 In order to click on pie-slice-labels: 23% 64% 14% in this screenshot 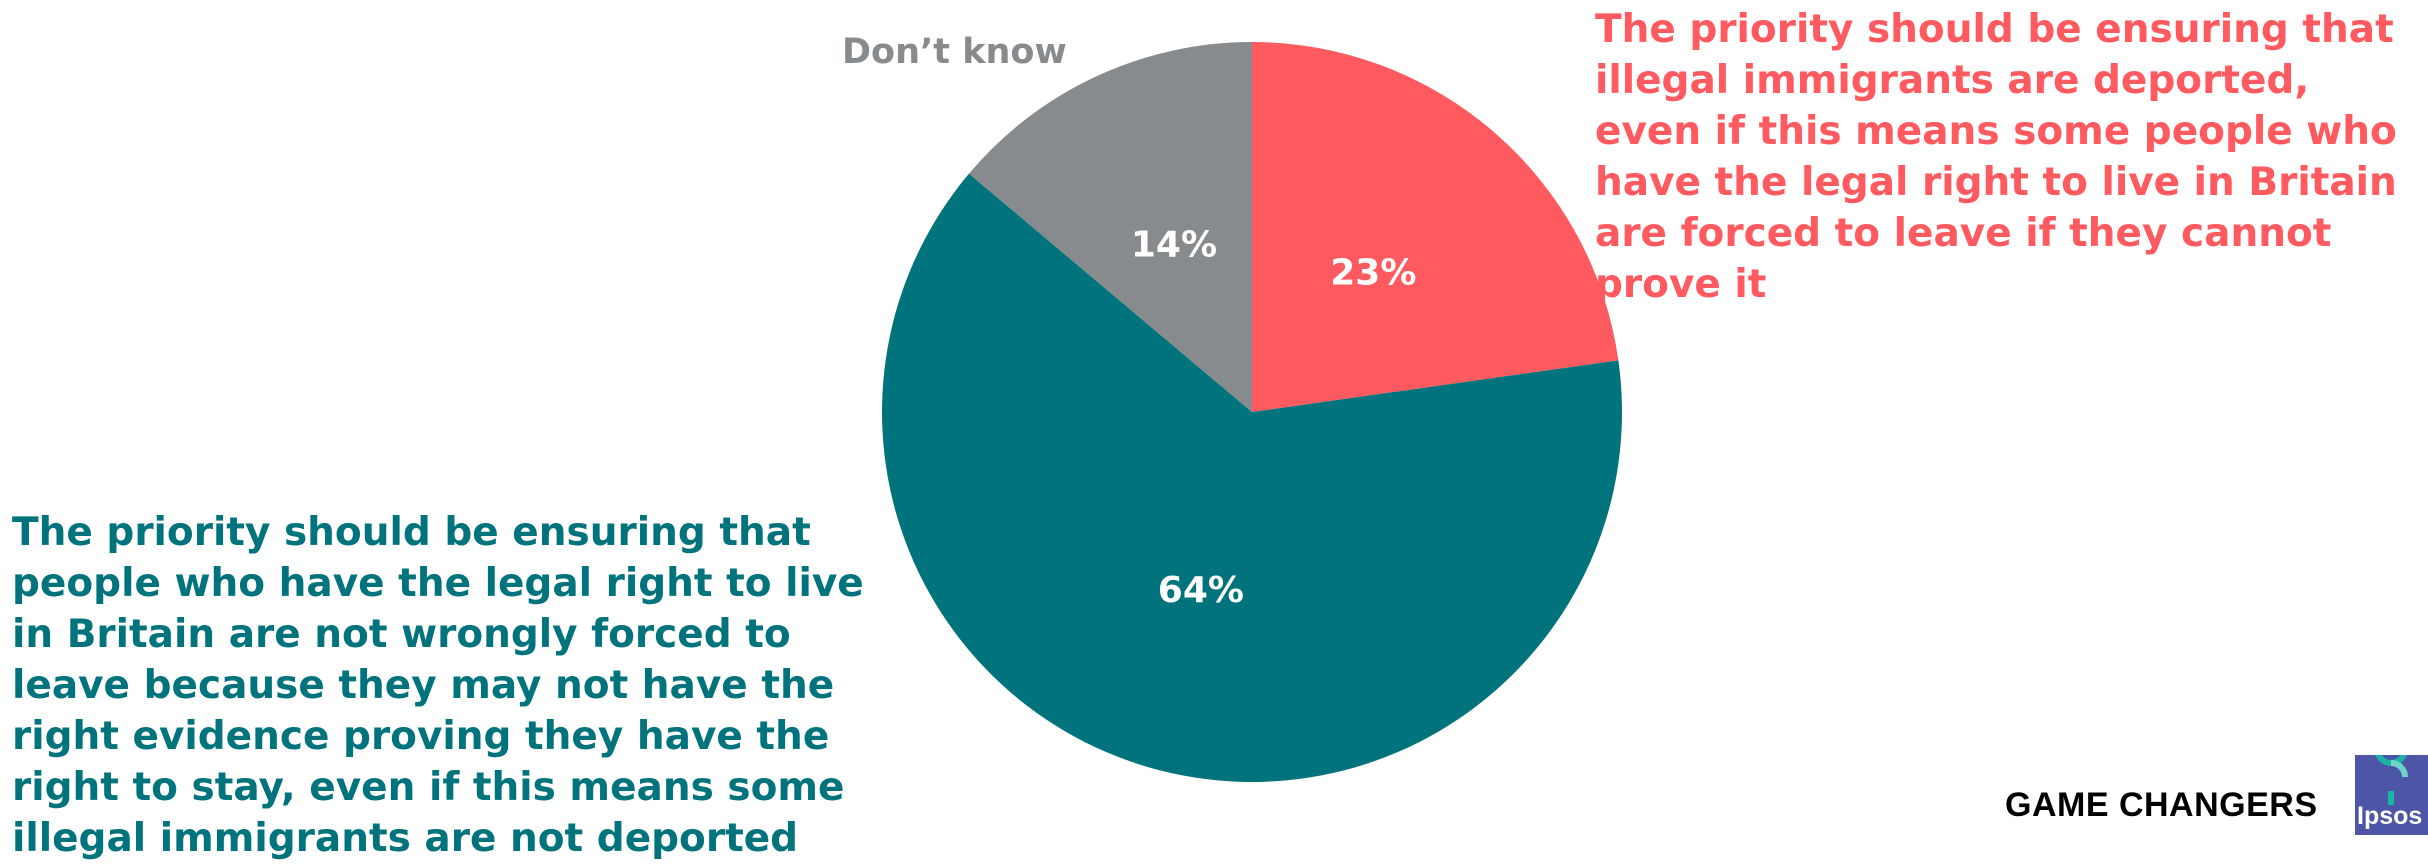, I will do `click(1274, 417)`.